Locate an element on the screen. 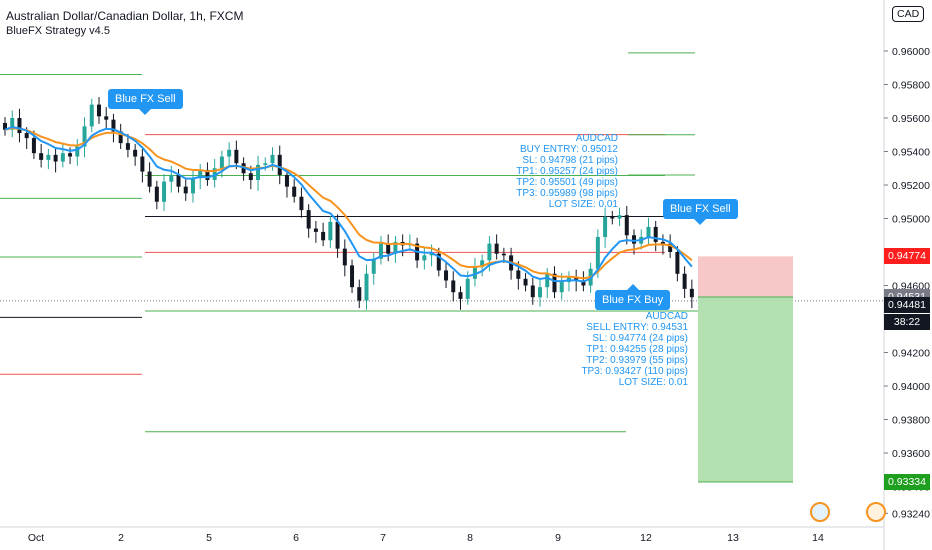  time-tick-label: 14 is located at coordinates (818, 538).